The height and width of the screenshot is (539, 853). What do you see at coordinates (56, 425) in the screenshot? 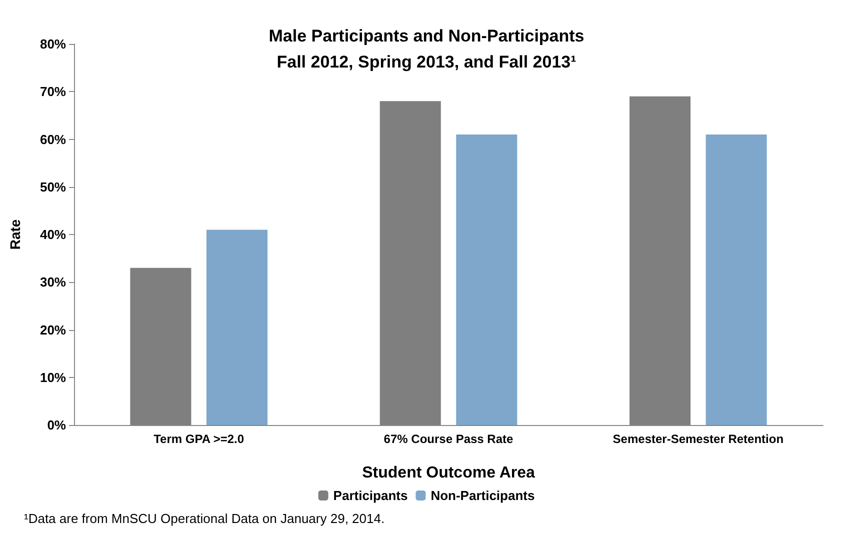
I see `y-tick-label: 0%` at bounding box center [56, 425].